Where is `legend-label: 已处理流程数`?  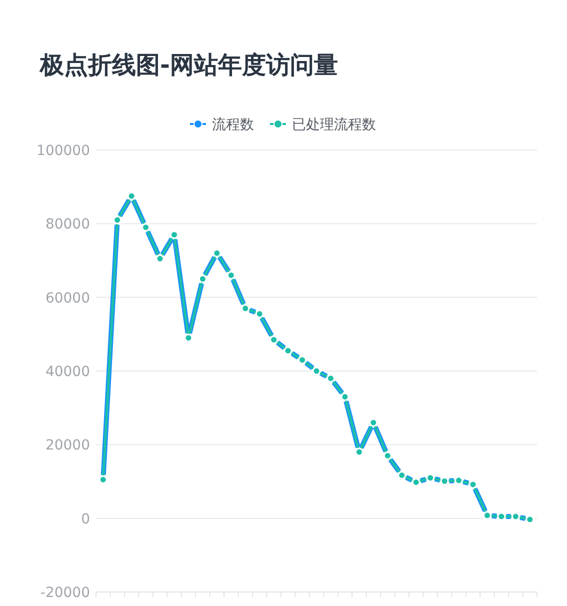 legend-label: 已处理流程数 is located at coordinates (334, 125).